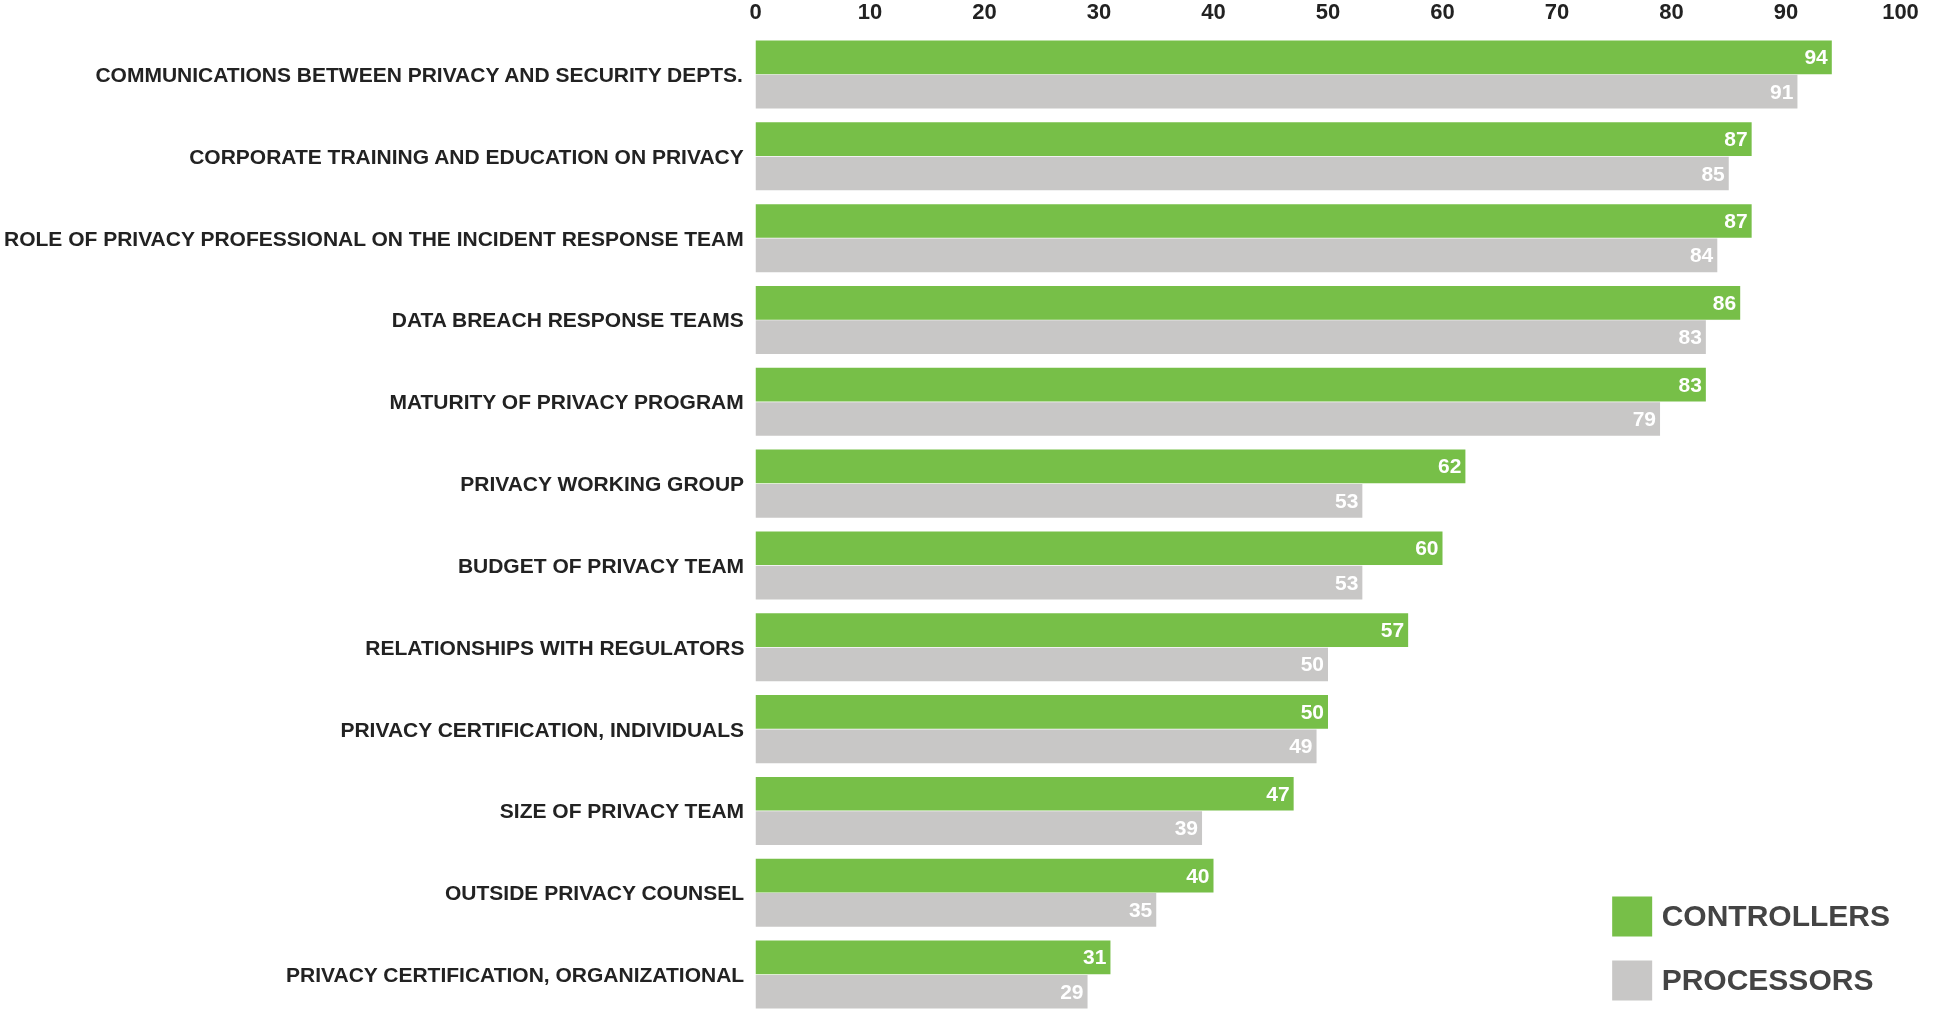 This screenshot has width=1946, height=1032. What do you see at coordinates (1782, 91) in the screenshot?
I see `data-label: 91` at bounding box center [1782, 91].